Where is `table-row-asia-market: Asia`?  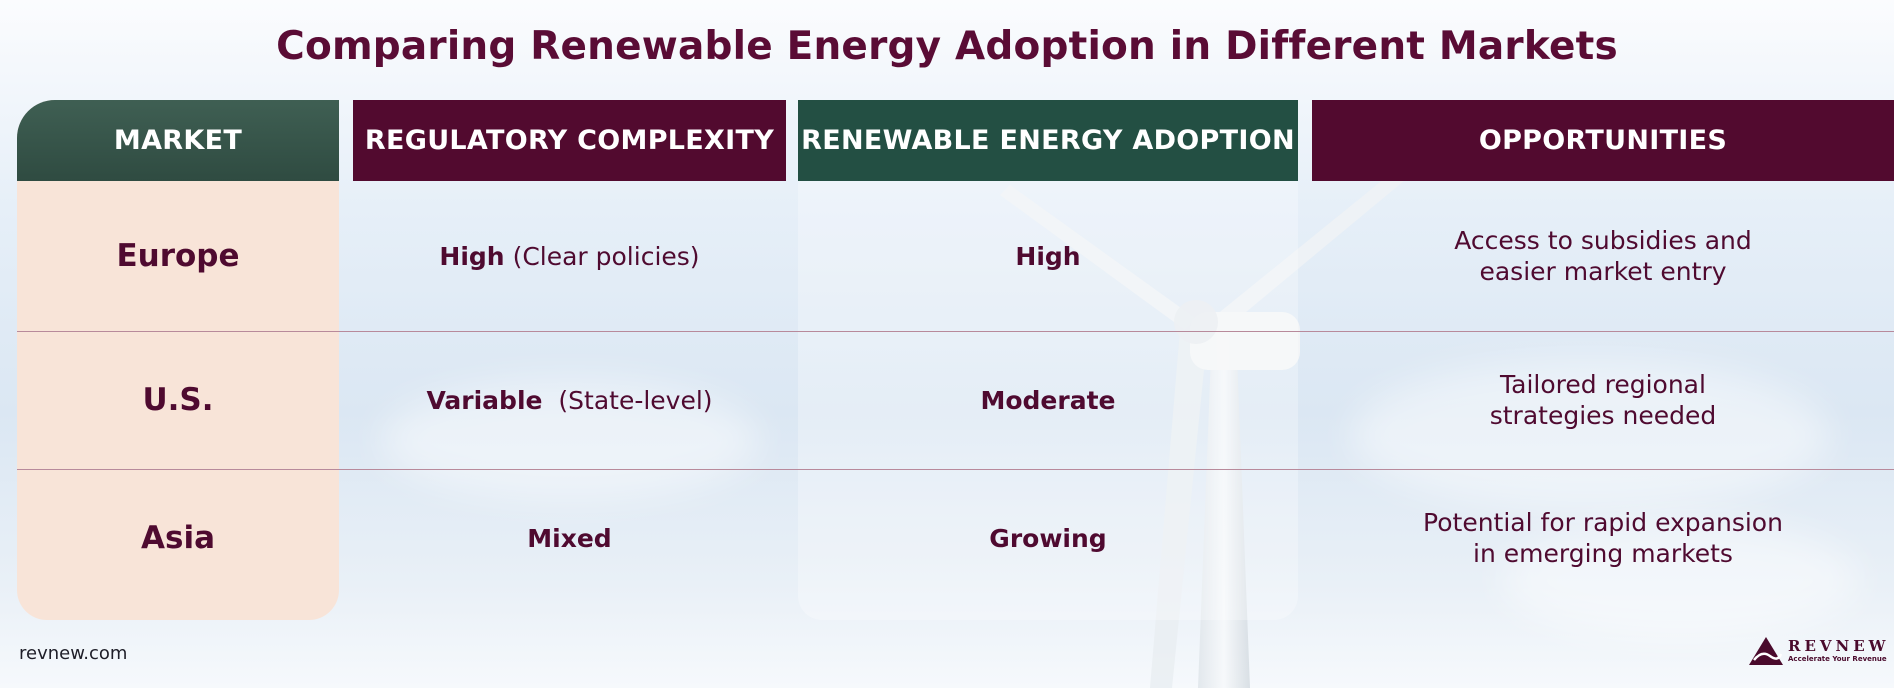 table-row-asia-market: Asia is located at coordinates (178, 538).